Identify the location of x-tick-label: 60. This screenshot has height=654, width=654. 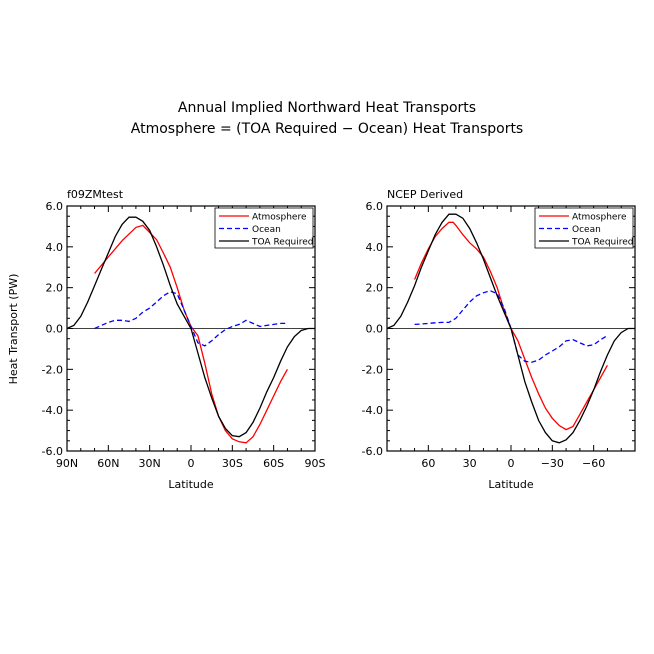
(428, 463).